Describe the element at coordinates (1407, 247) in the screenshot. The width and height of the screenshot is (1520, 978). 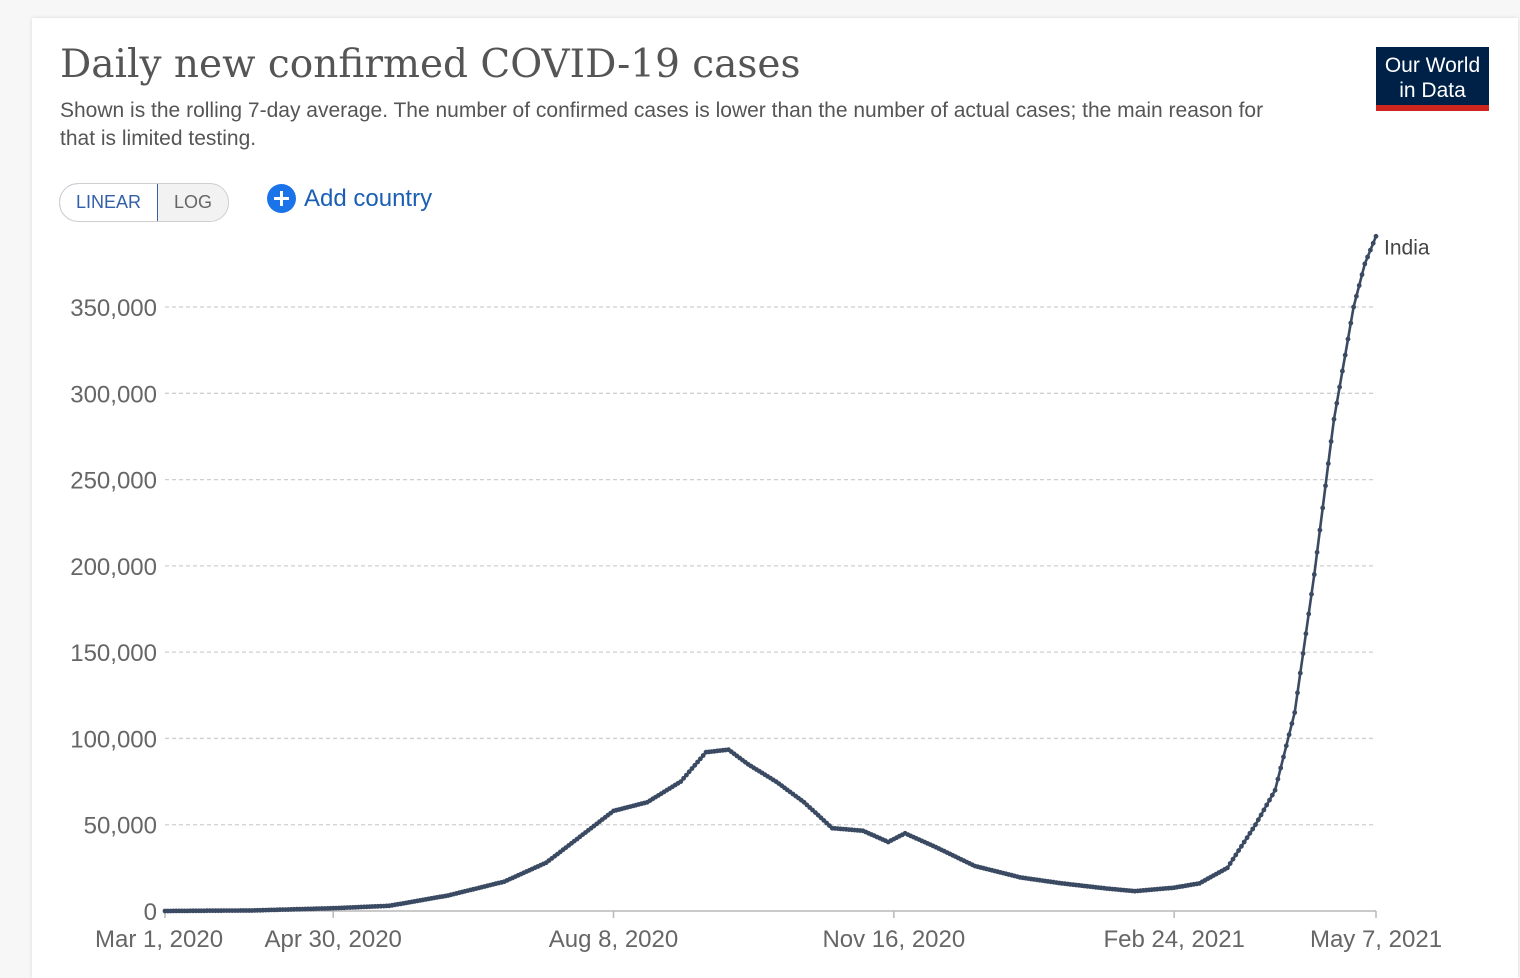
I see `series-label-india: India` at that location.